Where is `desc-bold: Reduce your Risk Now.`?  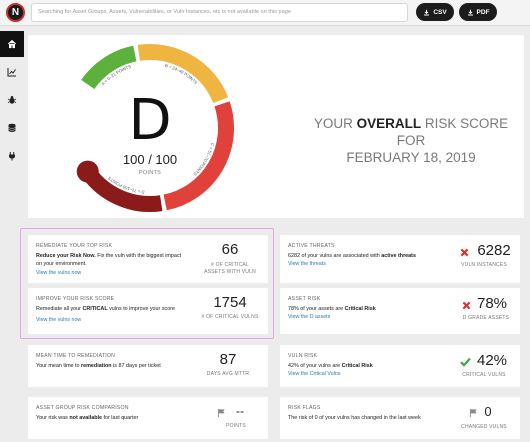
desc-bold: Reduce your Risk Now. is located at coordinates (66, 256).